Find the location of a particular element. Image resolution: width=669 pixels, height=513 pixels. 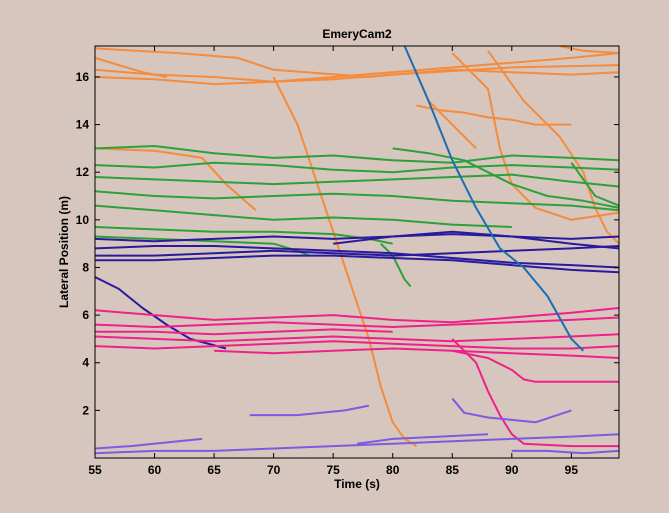

y-tick-label: 8 is located at coordinates (85, 267).